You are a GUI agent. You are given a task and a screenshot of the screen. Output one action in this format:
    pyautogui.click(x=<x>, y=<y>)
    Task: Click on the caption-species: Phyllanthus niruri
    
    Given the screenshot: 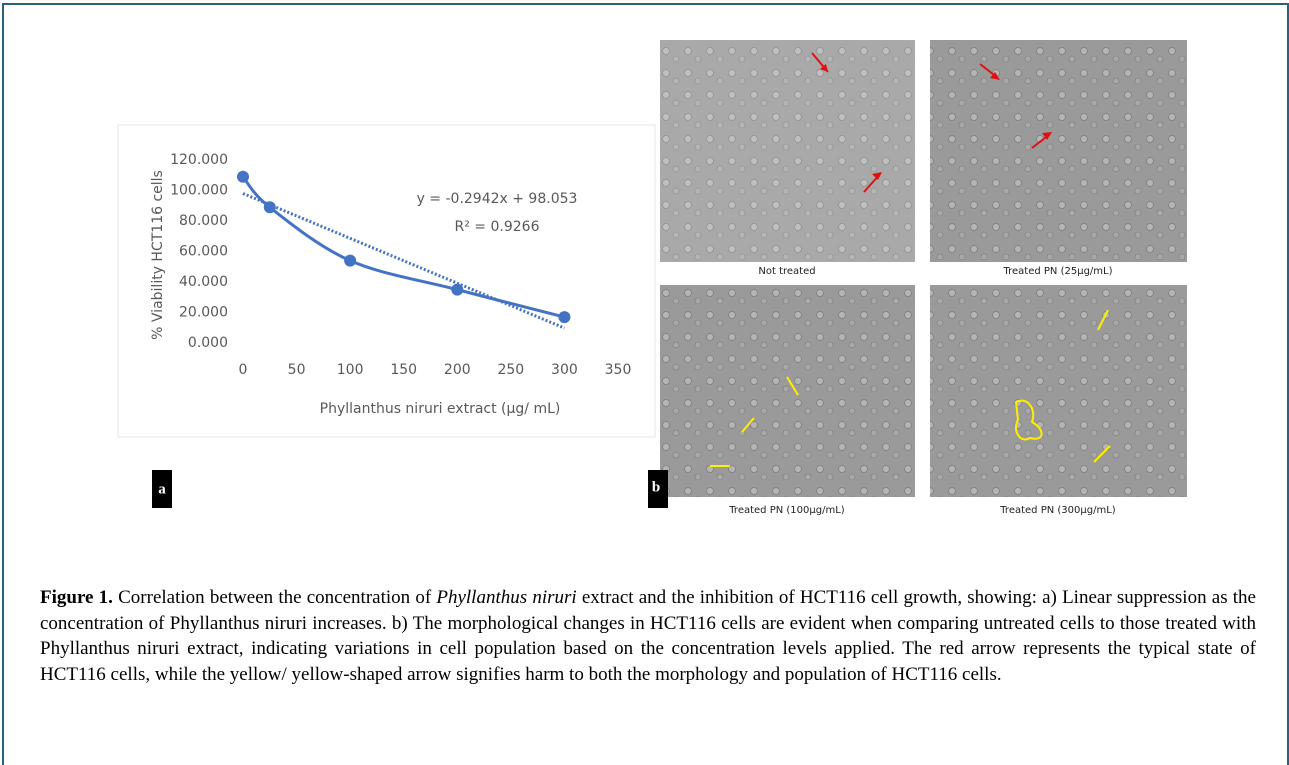 What is the action you would take?
    pyautogui.click(x=506, y=597)
    